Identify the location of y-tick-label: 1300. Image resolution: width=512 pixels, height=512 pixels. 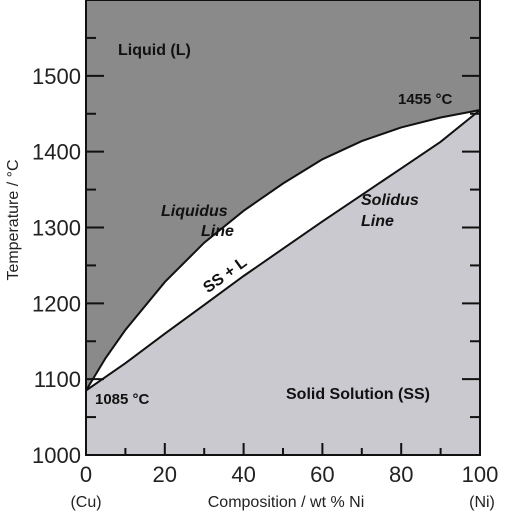
(56, 228).